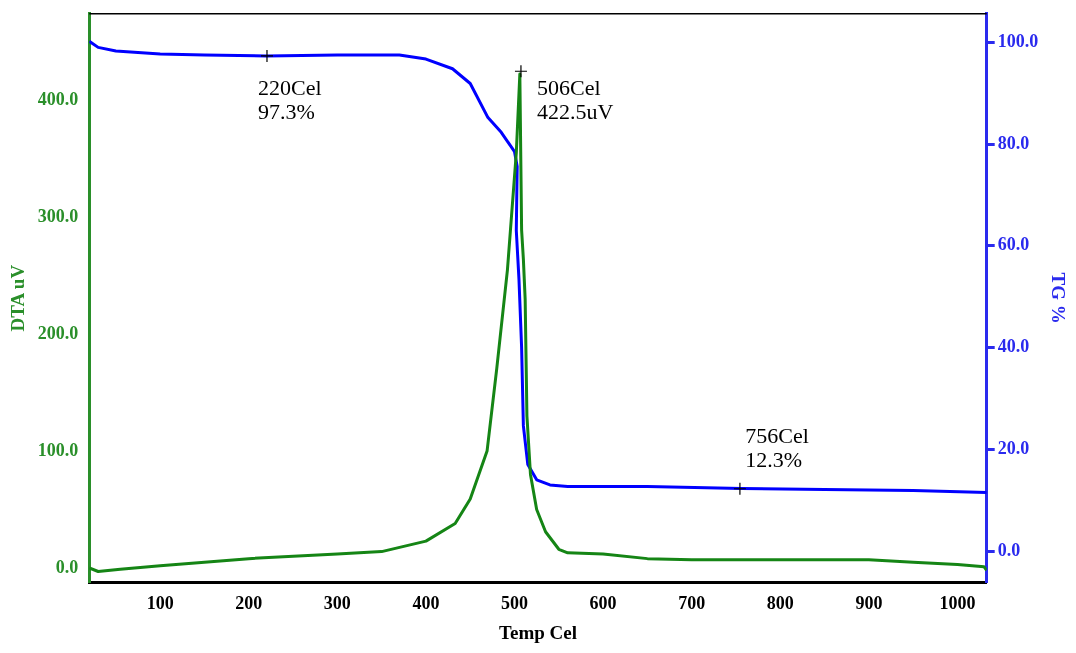  I want to click on x-tick-label: 800, so click(780, 603).